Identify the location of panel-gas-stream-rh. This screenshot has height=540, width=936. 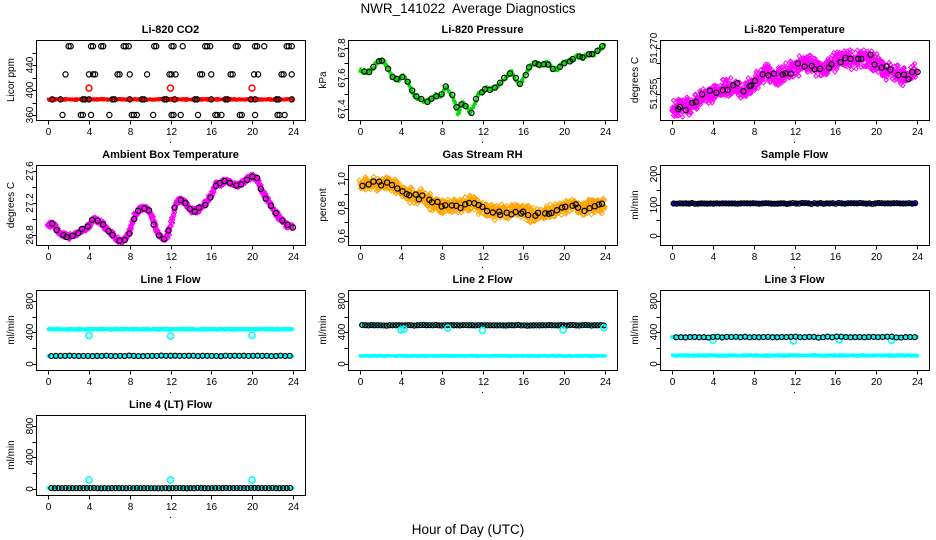
(468, 207).